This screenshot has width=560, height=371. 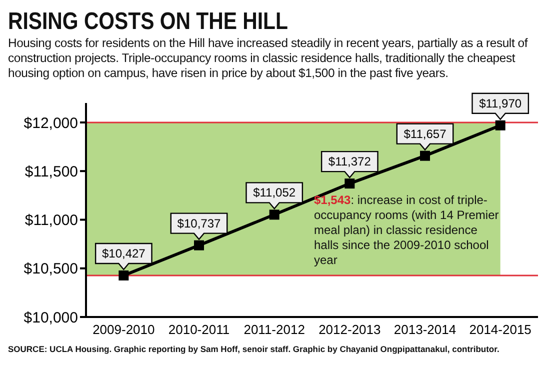 I want to click on x-tick-label: 2009-2010, so click(x=123, y=330).